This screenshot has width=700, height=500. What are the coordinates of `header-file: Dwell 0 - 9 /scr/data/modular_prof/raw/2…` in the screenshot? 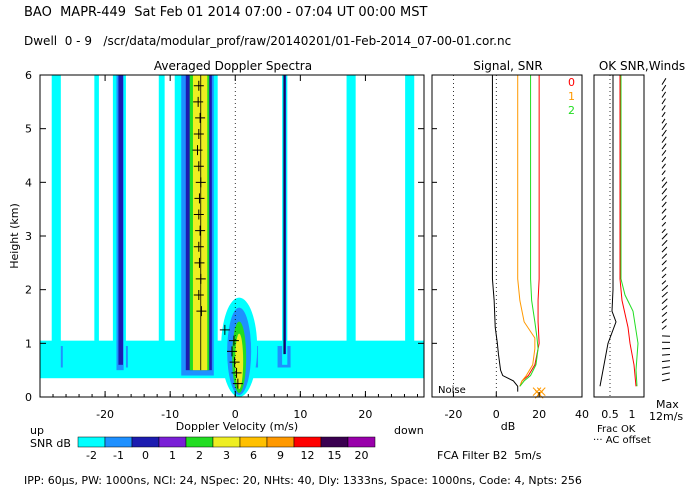 It's located at (268, 41).